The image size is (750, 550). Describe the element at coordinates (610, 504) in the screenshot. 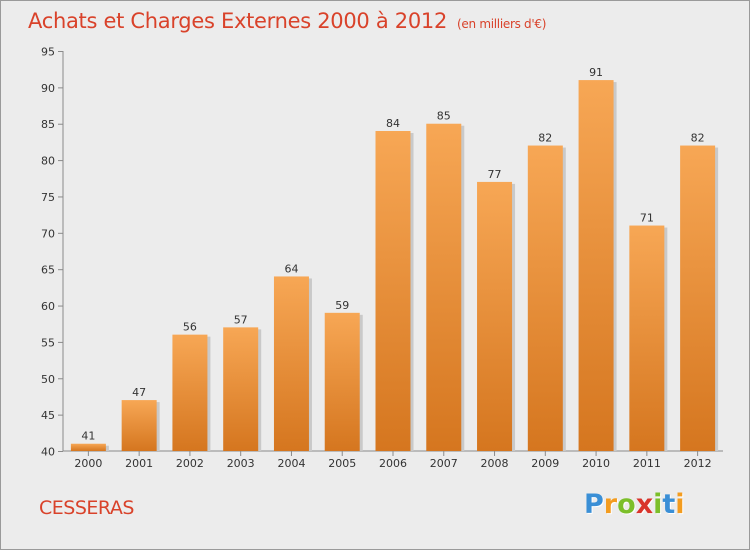

I see `logo-letter: r` at that location.